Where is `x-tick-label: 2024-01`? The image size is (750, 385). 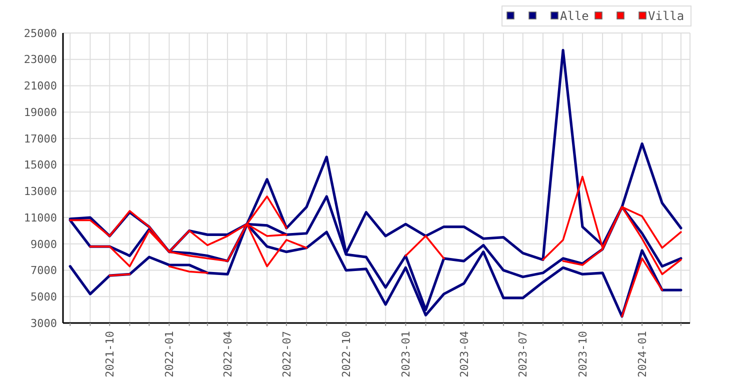 x-tick-label: 2024-01 is located at coordinates (642, 354).